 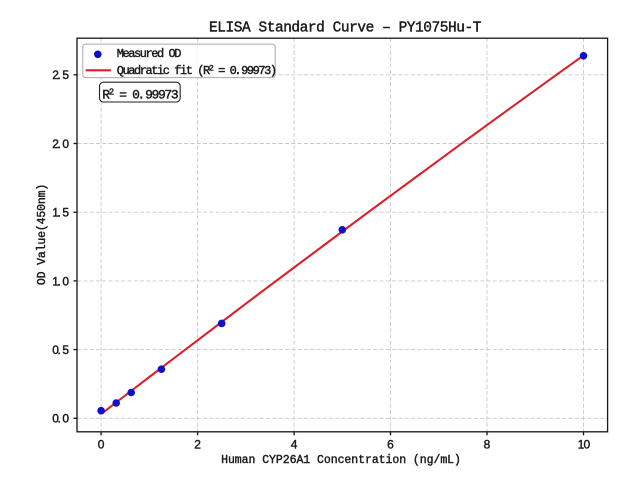 What do you see at coordinates (60, 213) in the screenshot?
I see `svg-text:1.5: 1. 5` at bounding box center [60, 213].